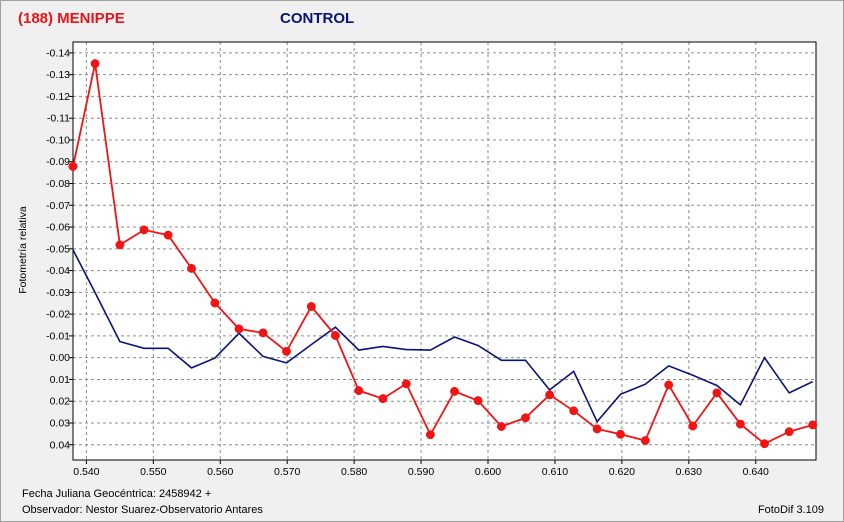 The image size is (844, 522). What do you see at coordinates (58, 206) in the screenshot?
I see `y-tick-label: -0.07` at bounding box center [58, 206].